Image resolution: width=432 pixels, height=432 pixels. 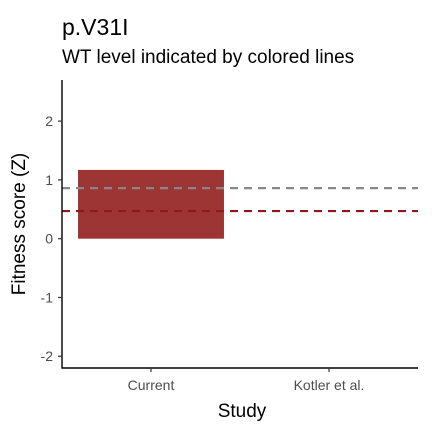 I want to click on x-tick-label: Current, so click(x=151, y=385).